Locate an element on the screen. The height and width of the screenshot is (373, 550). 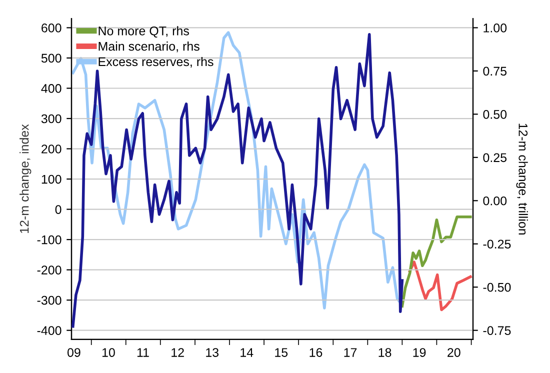
x-tick-label: 19 is located at coordinates (419, 352).